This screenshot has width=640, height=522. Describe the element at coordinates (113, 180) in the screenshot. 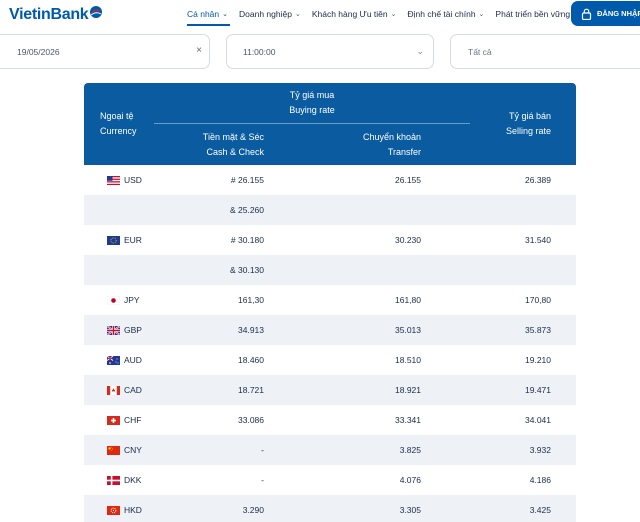

I see `us-flag-icon` at that location.